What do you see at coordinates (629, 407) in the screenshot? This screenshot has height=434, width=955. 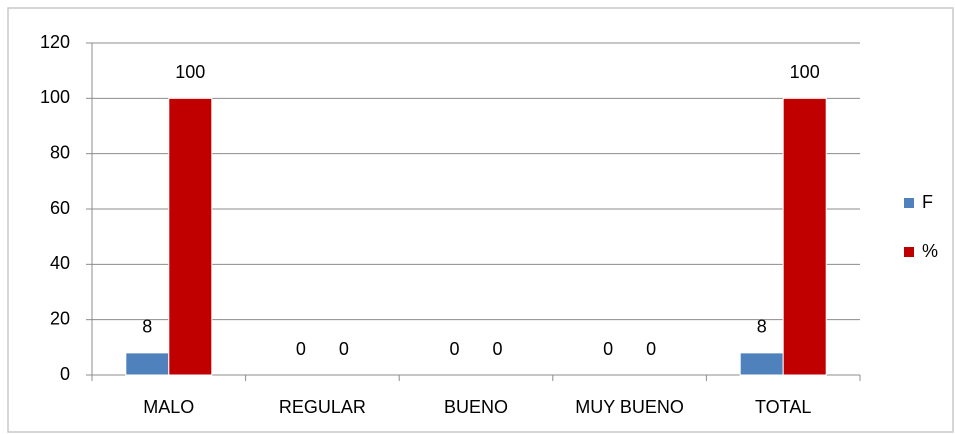 I see `x-tick-label: MUY BUENO` at bounding box center [629, 407].